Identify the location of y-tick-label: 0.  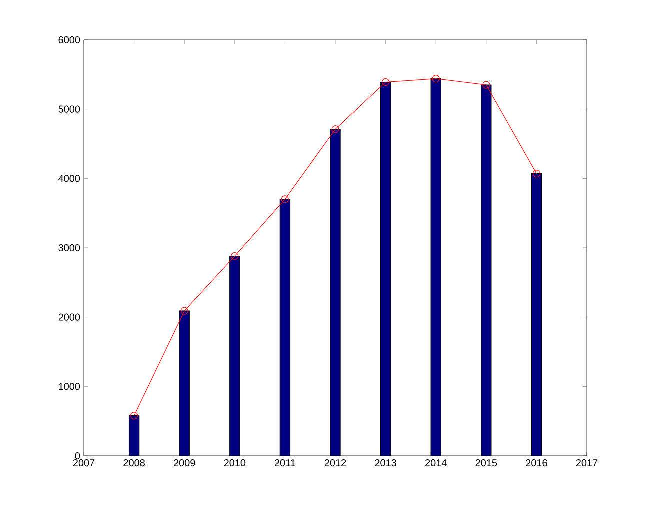
(77, 456).